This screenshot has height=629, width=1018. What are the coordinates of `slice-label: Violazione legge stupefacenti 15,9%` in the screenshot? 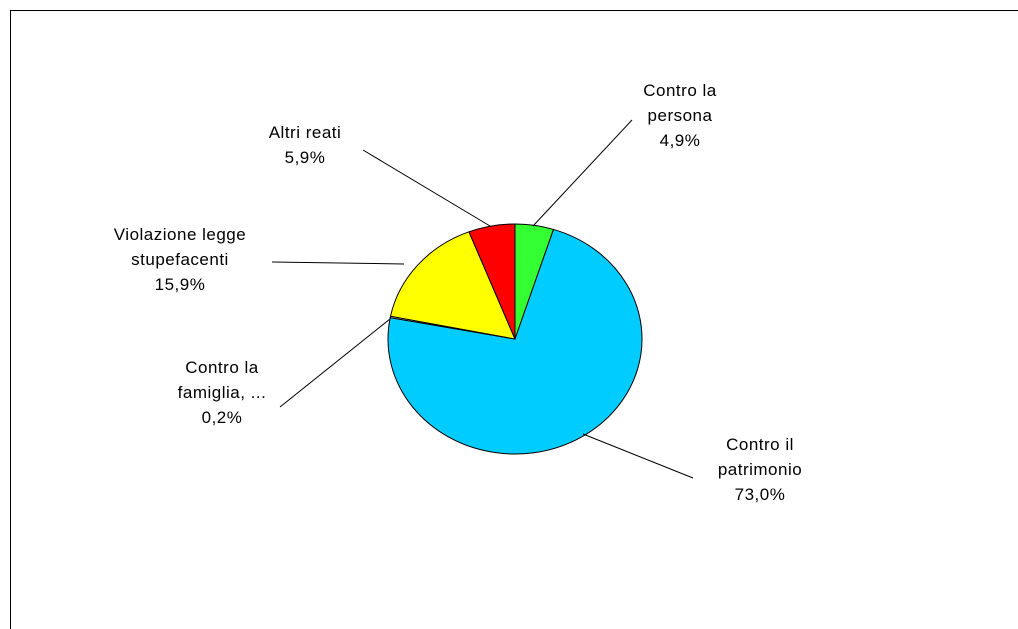 It's located at (180, 259).